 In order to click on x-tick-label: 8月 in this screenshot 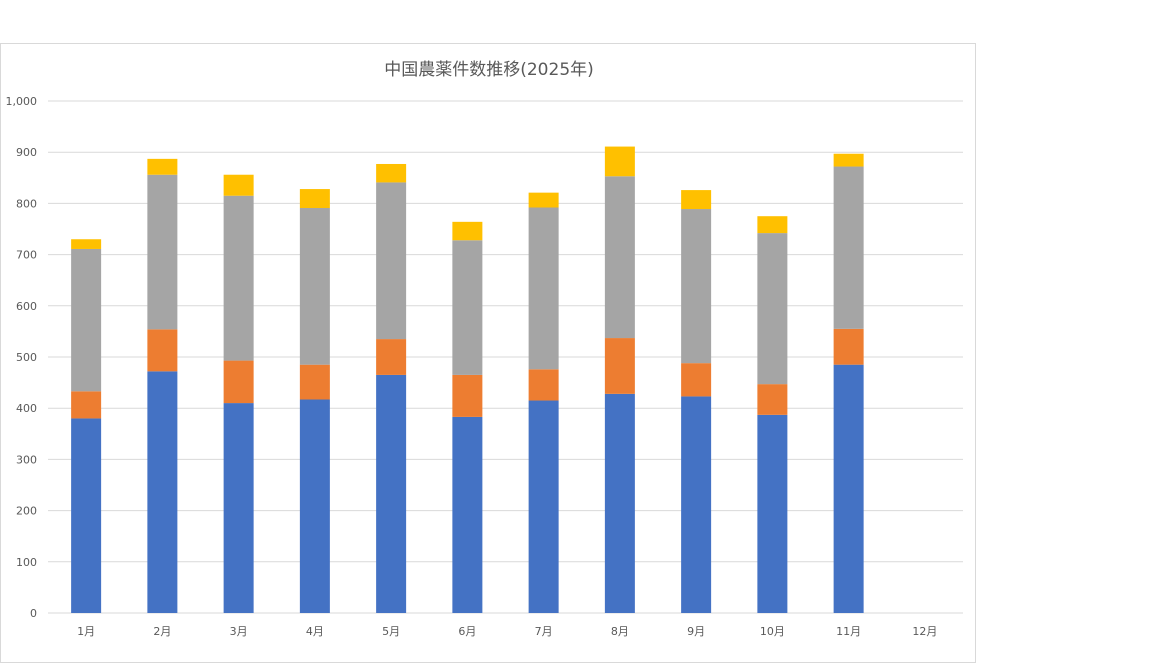, I will do `click(620, 631)`.